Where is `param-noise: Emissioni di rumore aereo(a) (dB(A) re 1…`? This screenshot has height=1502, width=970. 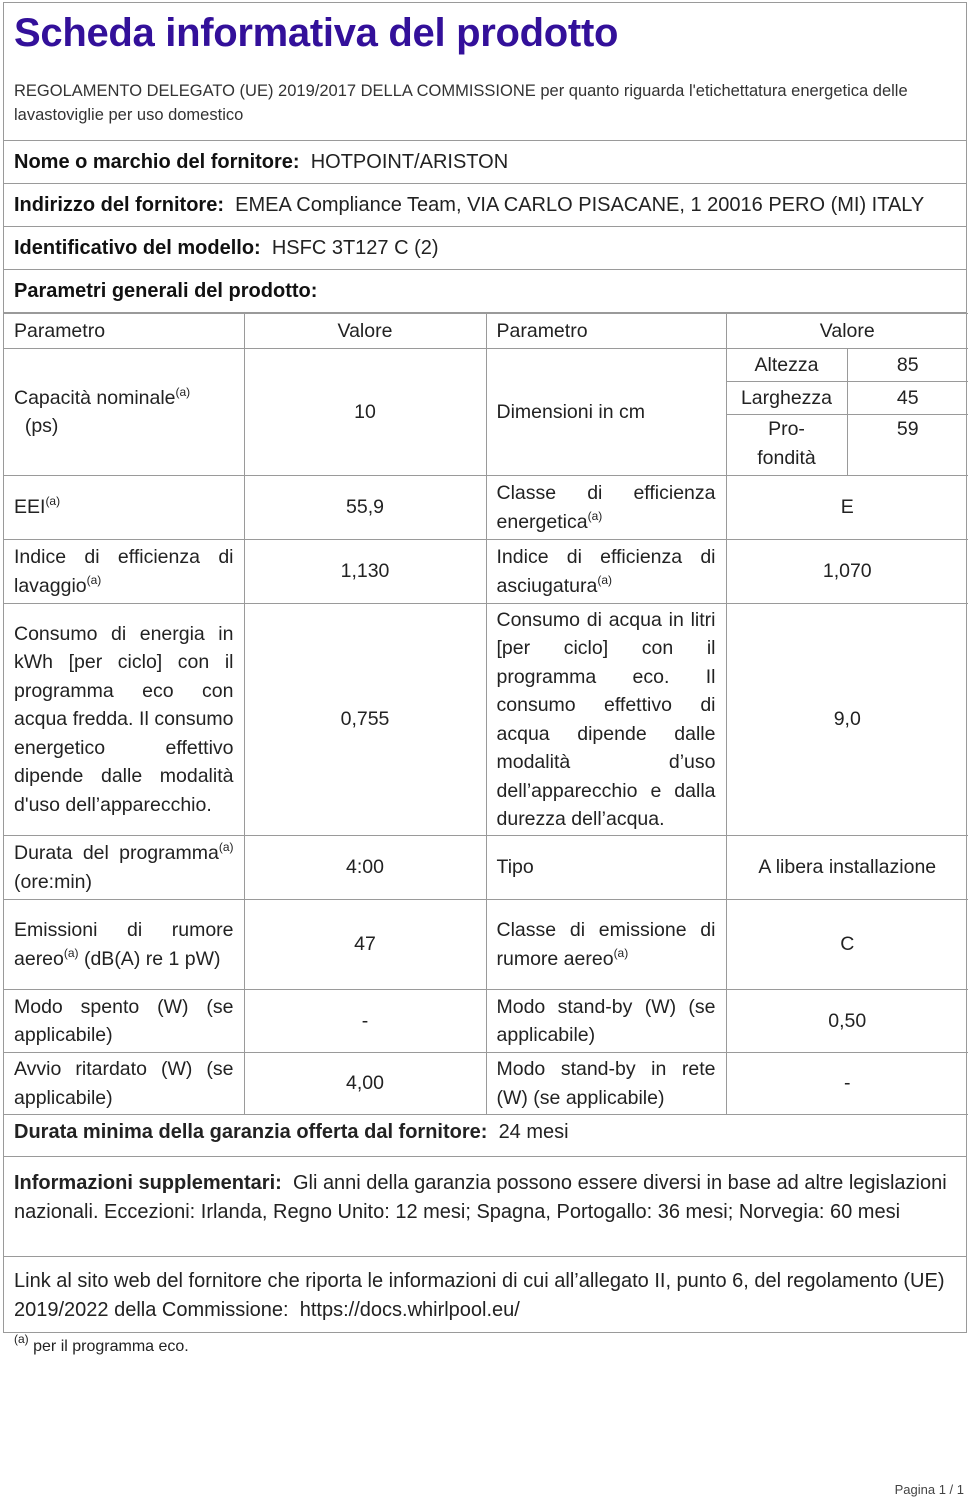 param-noise: Emissioni di rumore aereo(a) (dB(A) re 1… is located at coordinates (124, 944).